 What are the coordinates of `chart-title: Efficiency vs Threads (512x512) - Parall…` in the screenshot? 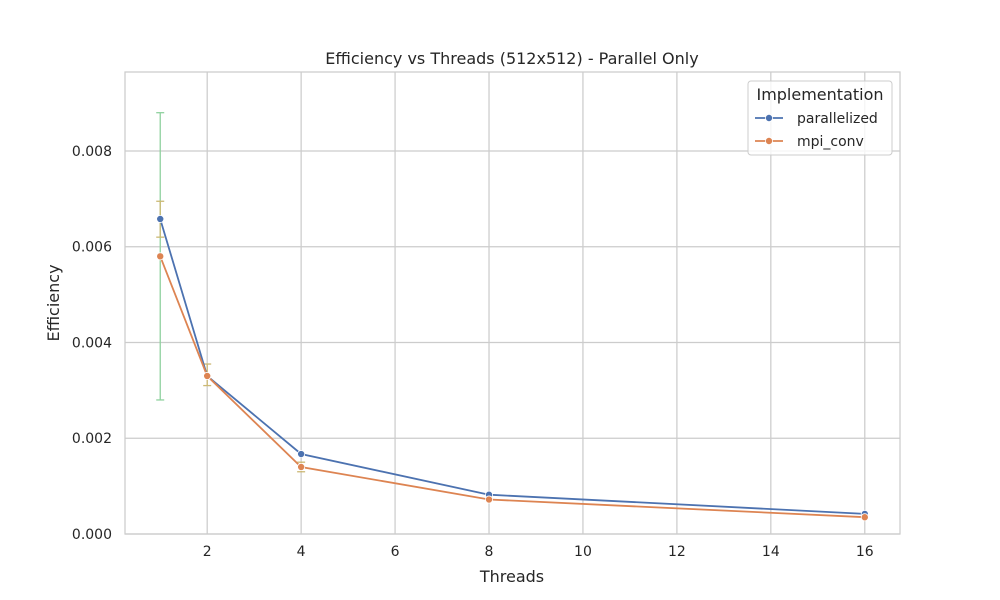 It's located at (511, 58).